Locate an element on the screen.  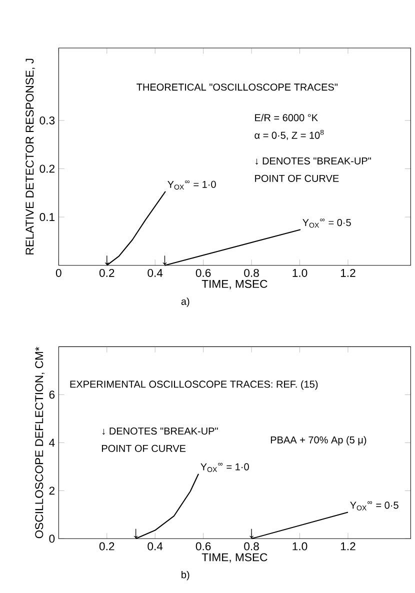
y-axis-title: OSCILLOSCOPE DEFLECTION, CM* is located at coordinates (39, 442).